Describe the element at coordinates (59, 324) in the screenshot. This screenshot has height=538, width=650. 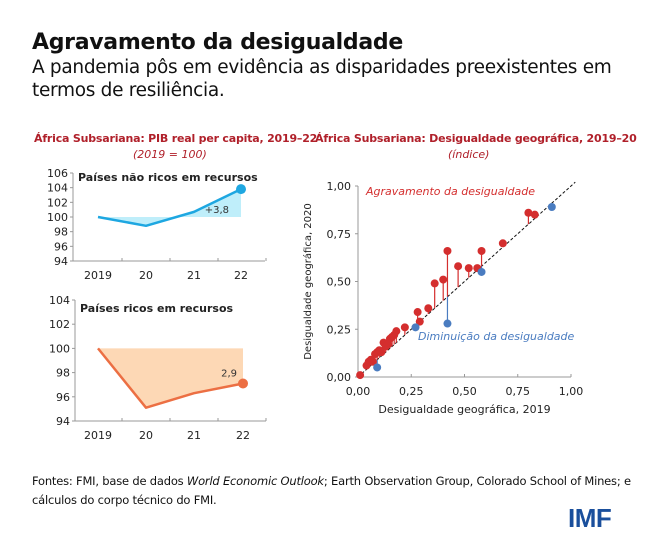
I see `res-y-tick-label: 102` at that location.